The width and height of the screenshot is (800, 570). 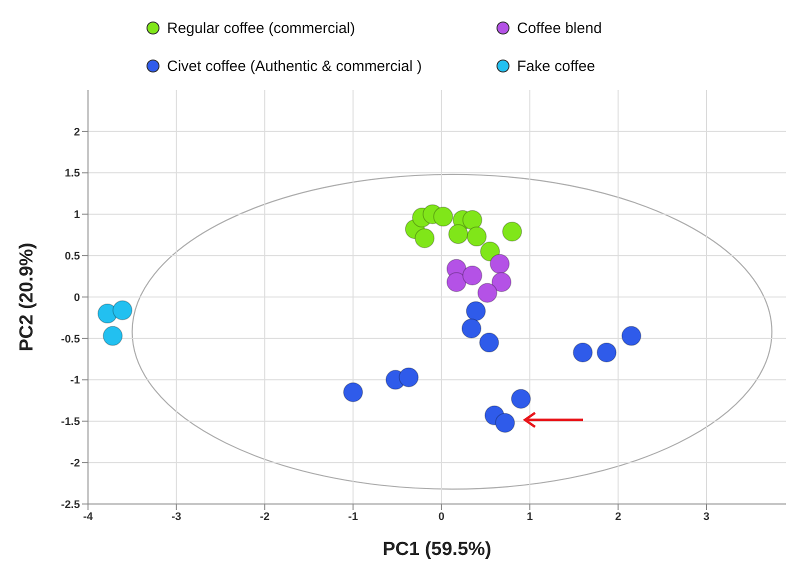 I want to click on legend-label: Civet coffee (Authentic & commercial ), so click(x=294, y=66).